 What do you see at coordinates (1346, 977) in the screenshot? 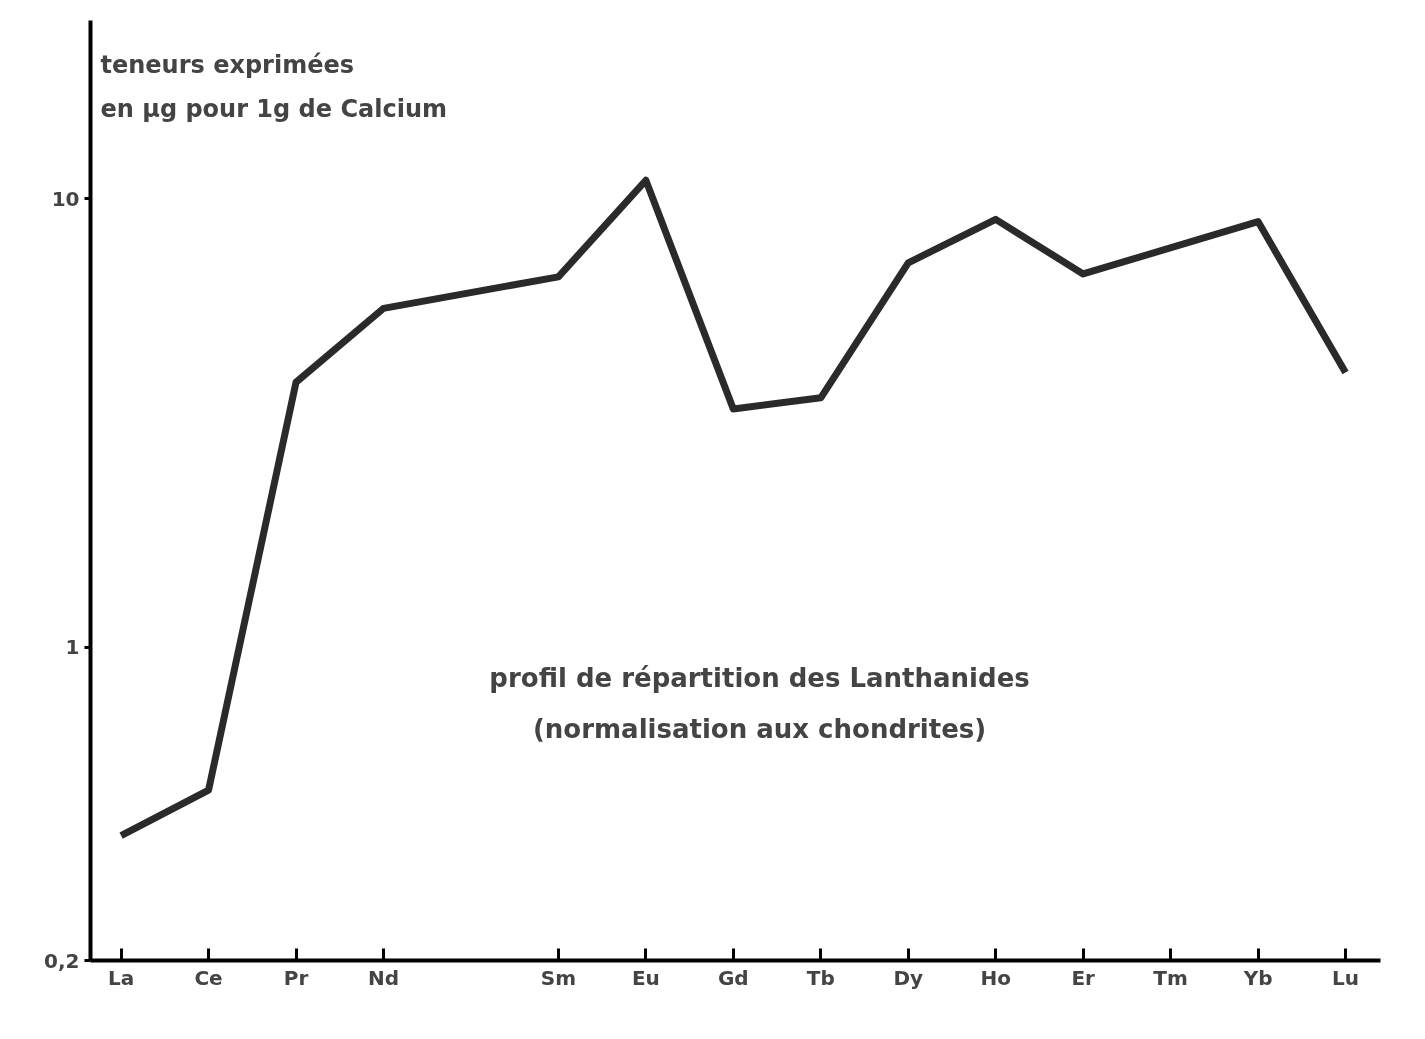
I see `x-tick-label: Lu` at bounding box center [1346, 977].